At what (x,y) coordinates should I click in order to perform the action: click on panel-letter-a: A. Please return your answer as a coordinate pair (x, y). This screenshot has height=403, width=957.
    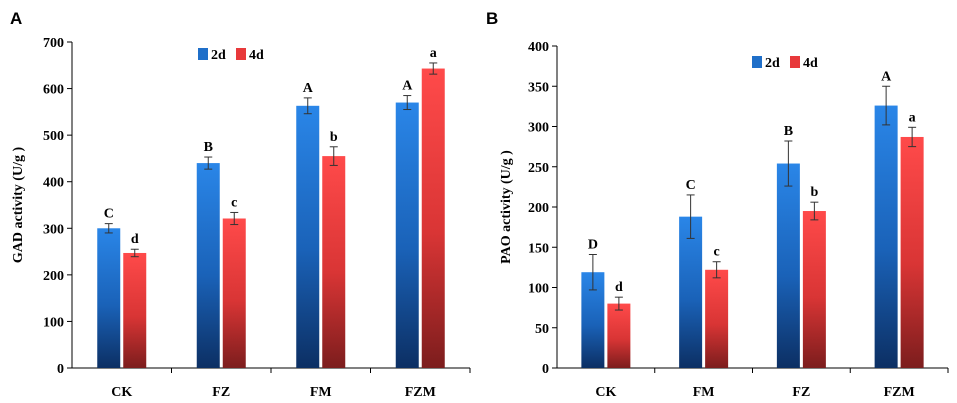
    Looking at the image, I should click on (16, 18).